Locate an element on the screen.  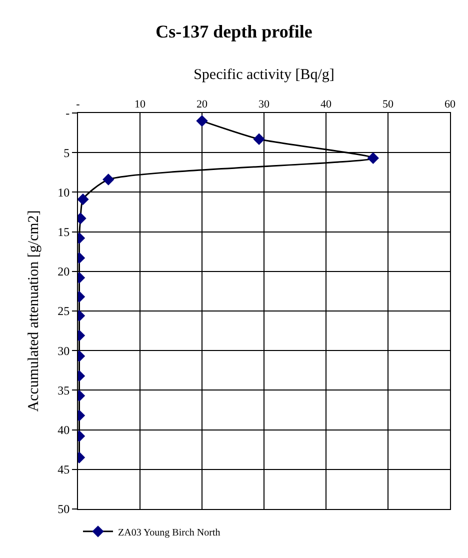
legend-label: ZA03 Young Birch North is located at coordinates (169, 532).